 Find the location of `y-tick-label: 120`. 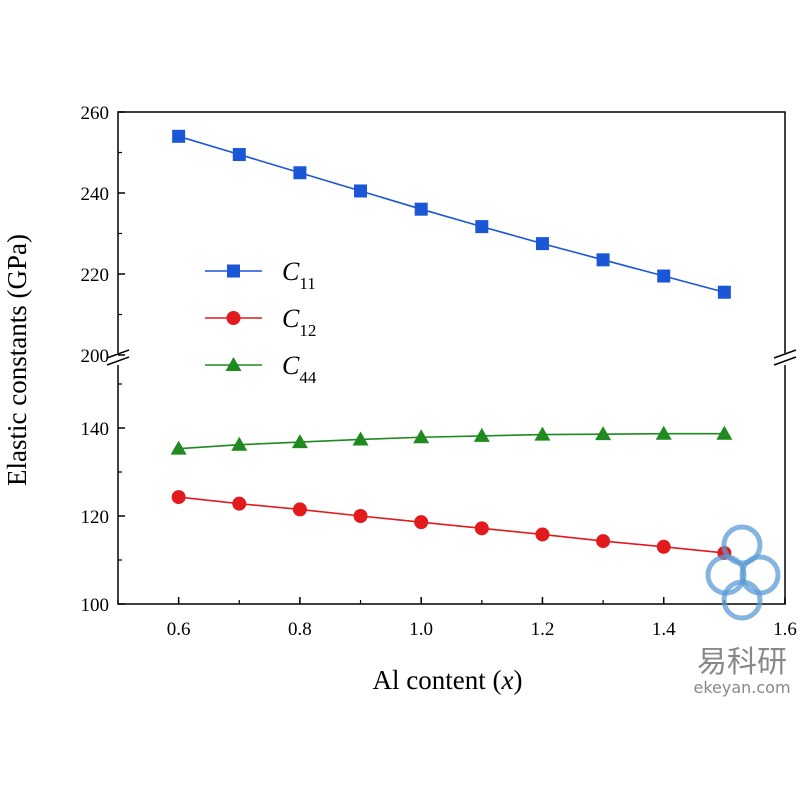

y-tick-label: 120 is located at coordinates (95, 517).